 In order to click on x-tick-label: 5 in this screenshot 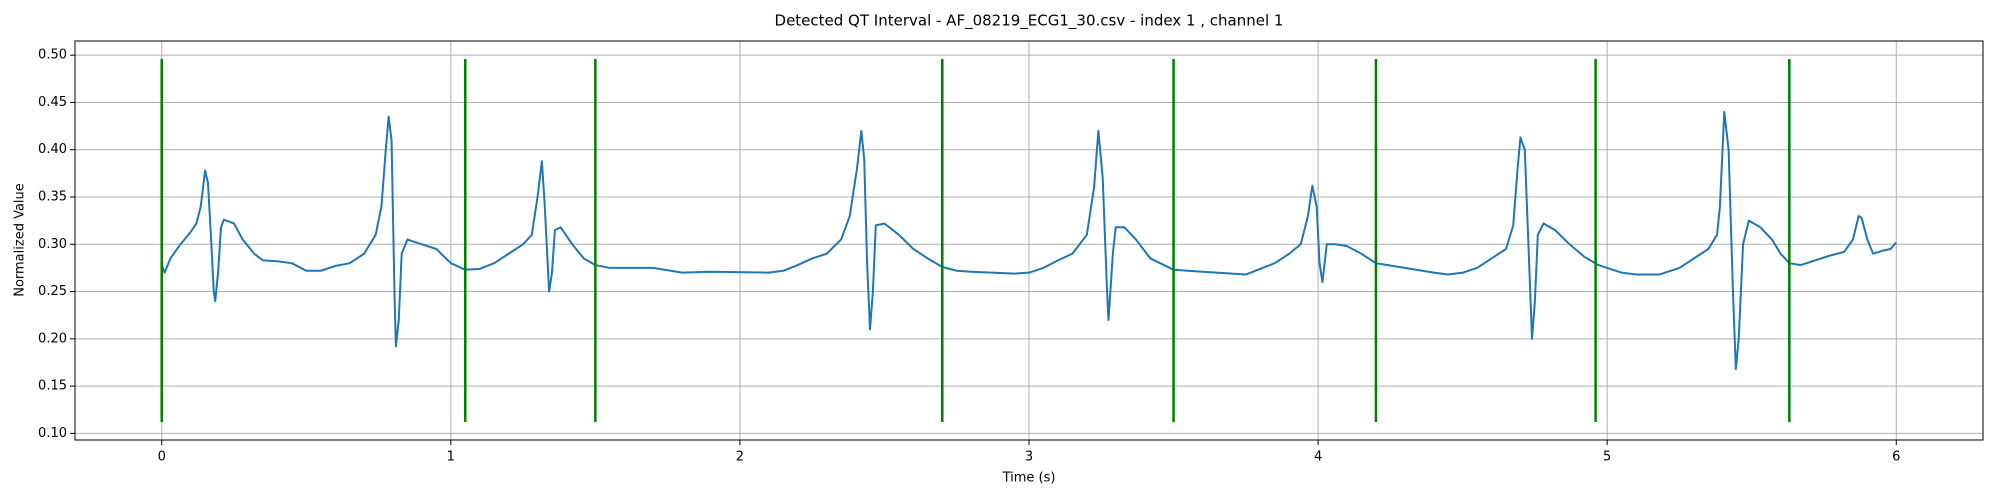, I will do `click(1607, 457)`.